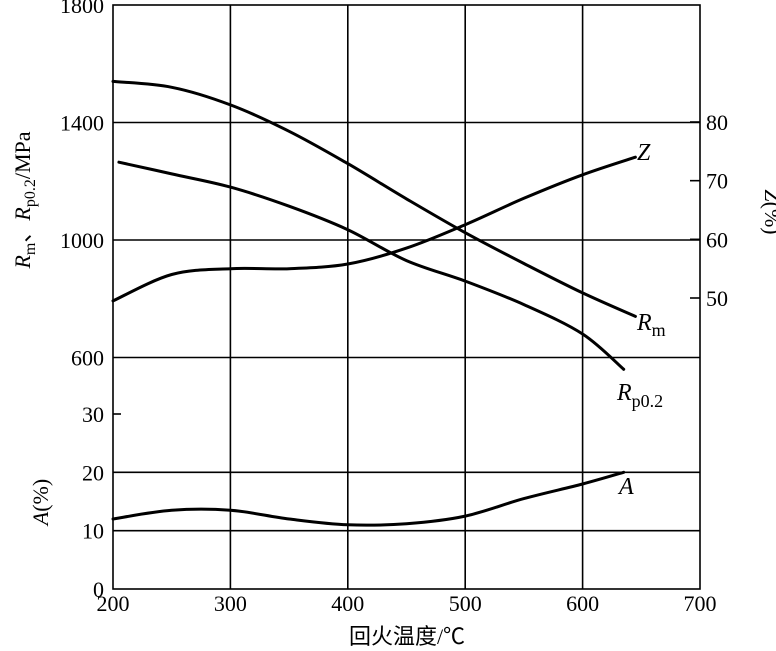 The height and width of the screenshot is (651, 776). What do you see at coordinates (113, 603) in the screenshot?
I see `x-tick-label: 200` at bounding box center [113, 603].